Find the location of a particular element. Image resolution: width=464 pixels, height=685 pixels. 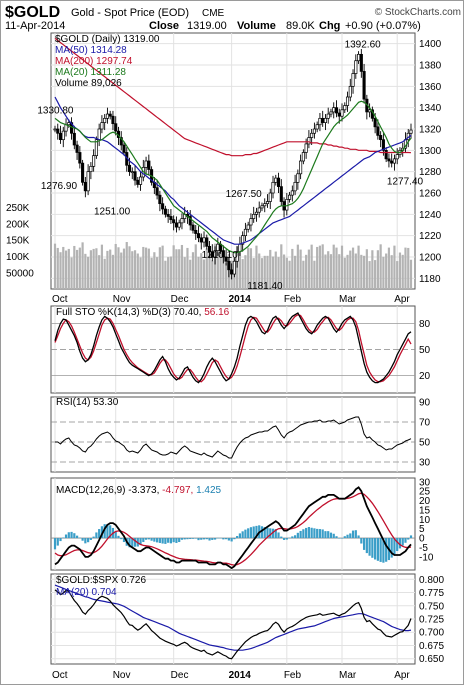

macd-axis-label: 30 is located at coordinates (425, 482).